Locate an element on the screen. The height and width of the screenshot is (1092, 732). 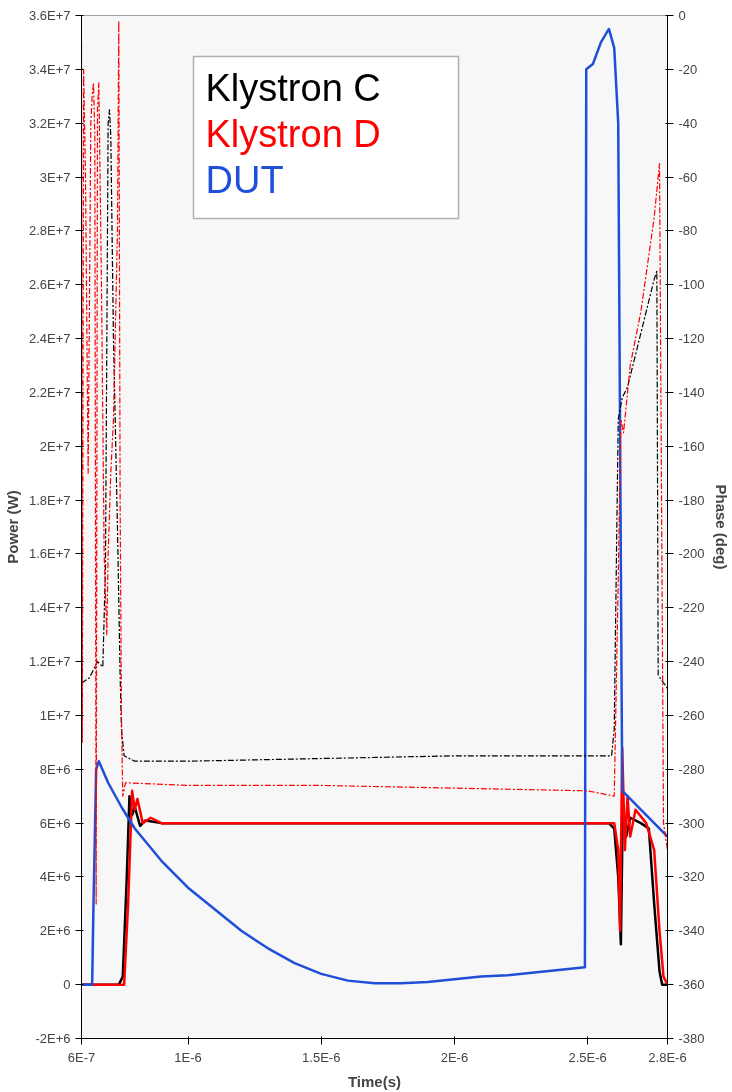
y2-tick-label: -300 is located at coordinates (691, 823).